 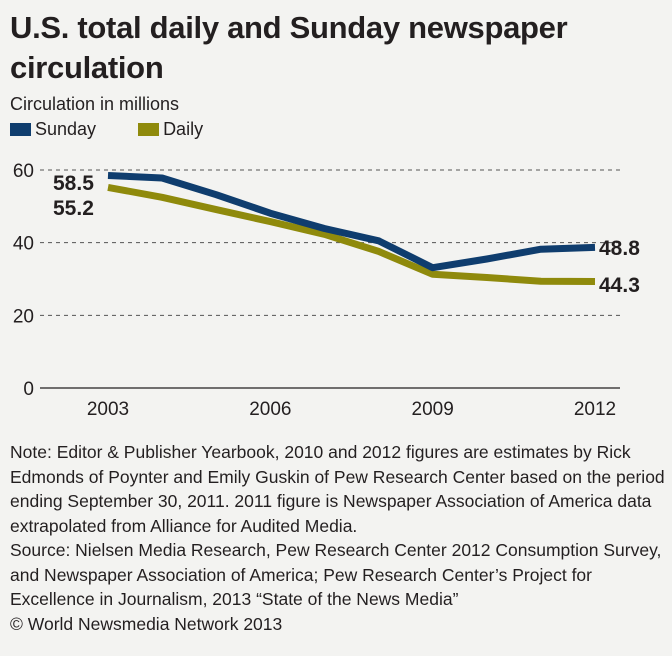 What do you see at coordinates (108, 409) in the screenshot?
I see `x-tick-label-2003: 2003` at bounding box center [108, 409].